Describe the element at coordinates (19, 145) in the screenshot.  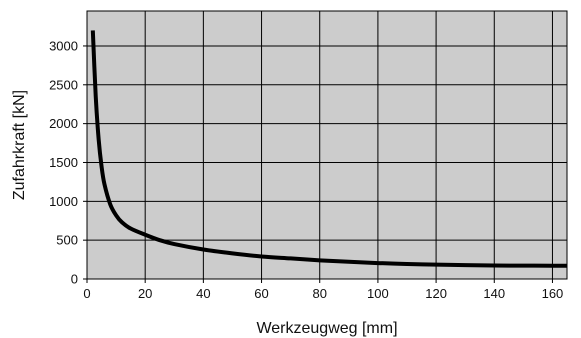
I see `y-axis-title: Zufahrkraft [kN]` at that location.